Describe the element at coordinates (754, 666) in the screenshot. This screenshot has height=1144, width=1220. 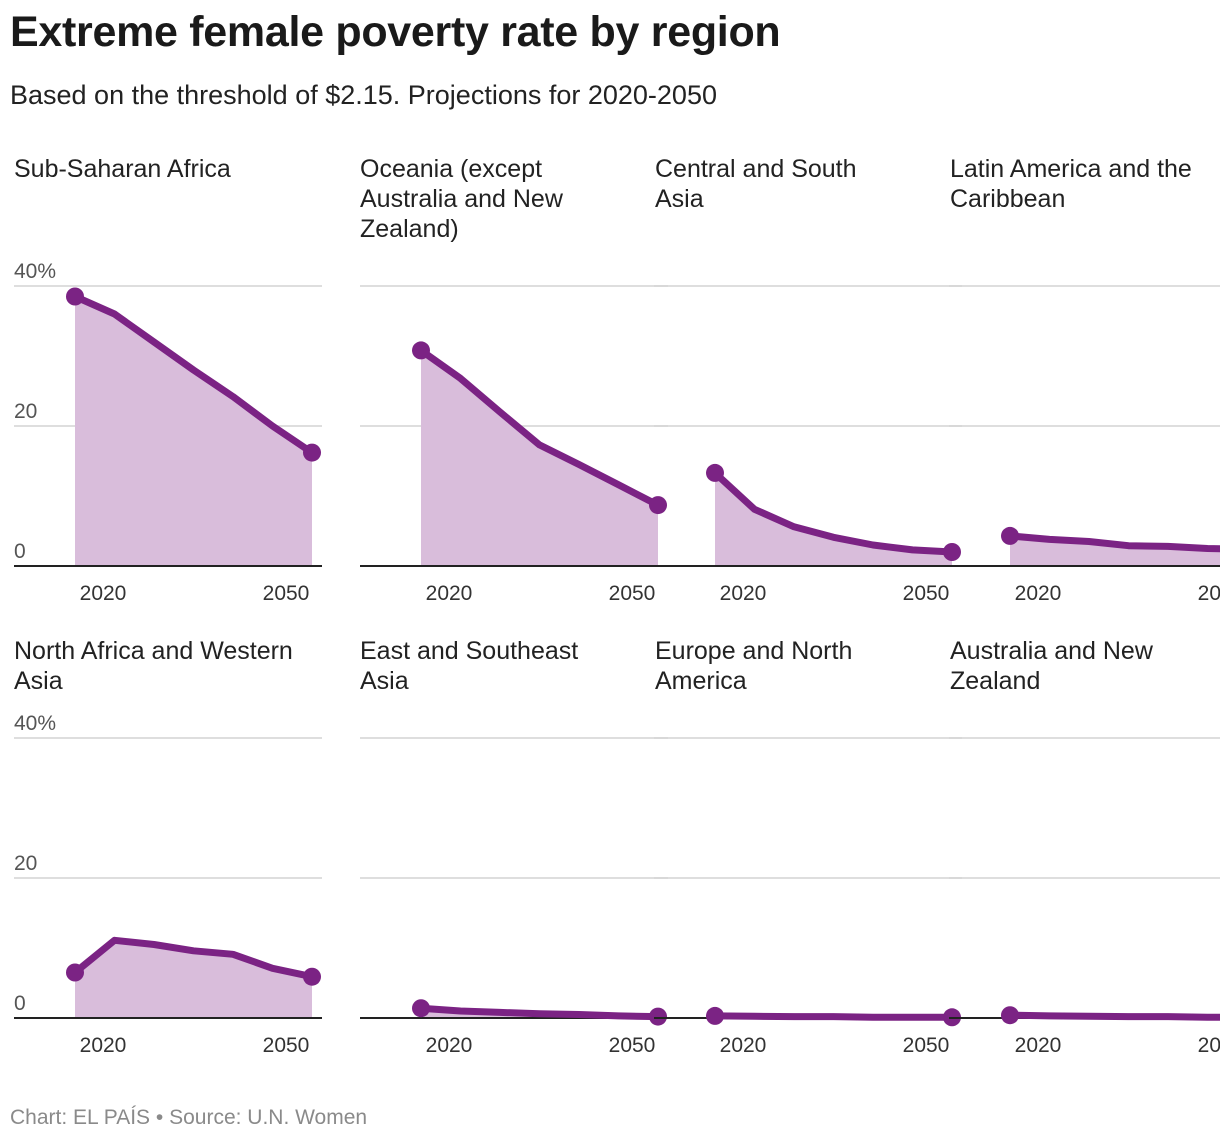
I see `panel-title-europe-north-america: Europe and North America` at that location.